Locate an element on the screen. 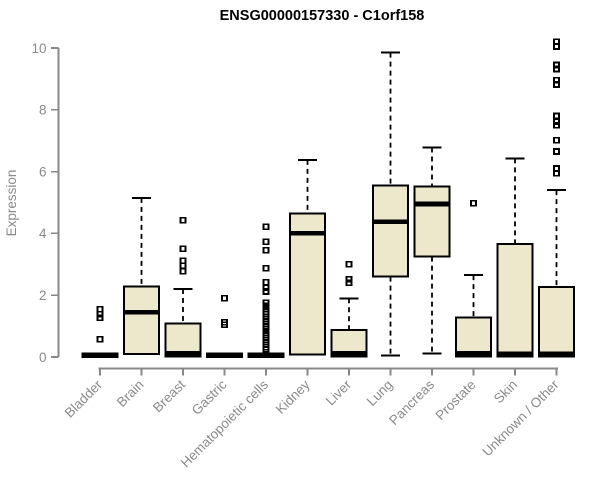 Image resolution: width=600 pixels, height=500 pixels. x-tick-label: Liver is located at coordinates (339, 393).